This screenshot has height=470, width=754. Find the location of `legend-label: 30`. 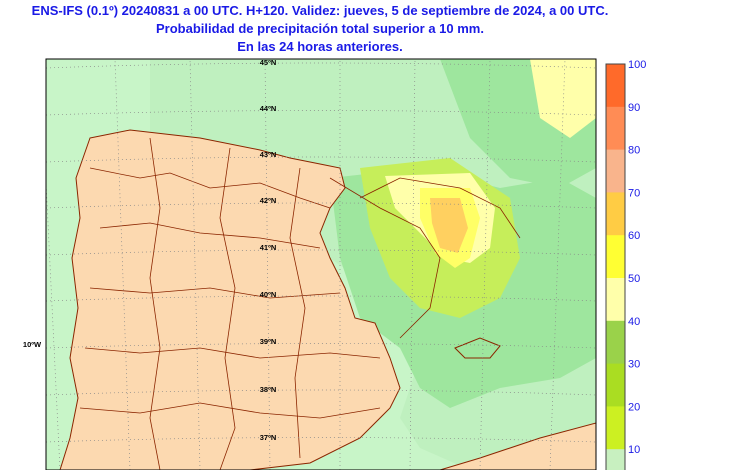

legend-label: 30 is located at coordinates (634, 365).